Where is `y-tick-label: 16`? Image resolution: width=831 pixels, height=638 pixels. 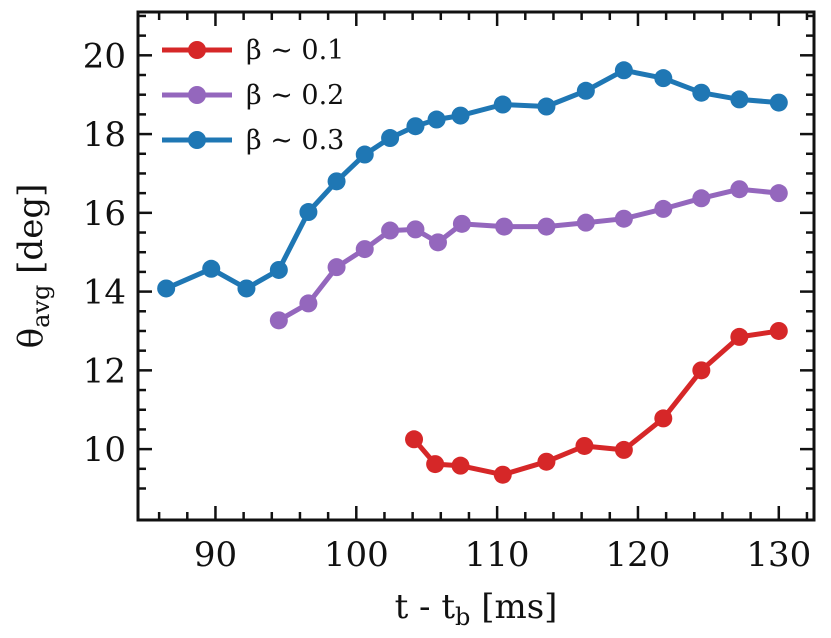
y-tick-label: 16 is located at coordinates (104, 214).